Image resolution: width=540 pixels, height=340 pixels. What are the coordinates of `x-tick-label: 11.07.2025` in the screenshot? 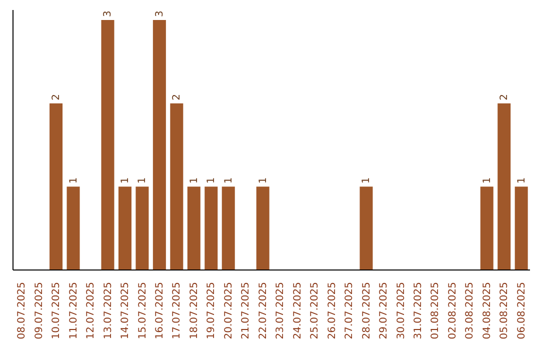 It's located at (74, 311).